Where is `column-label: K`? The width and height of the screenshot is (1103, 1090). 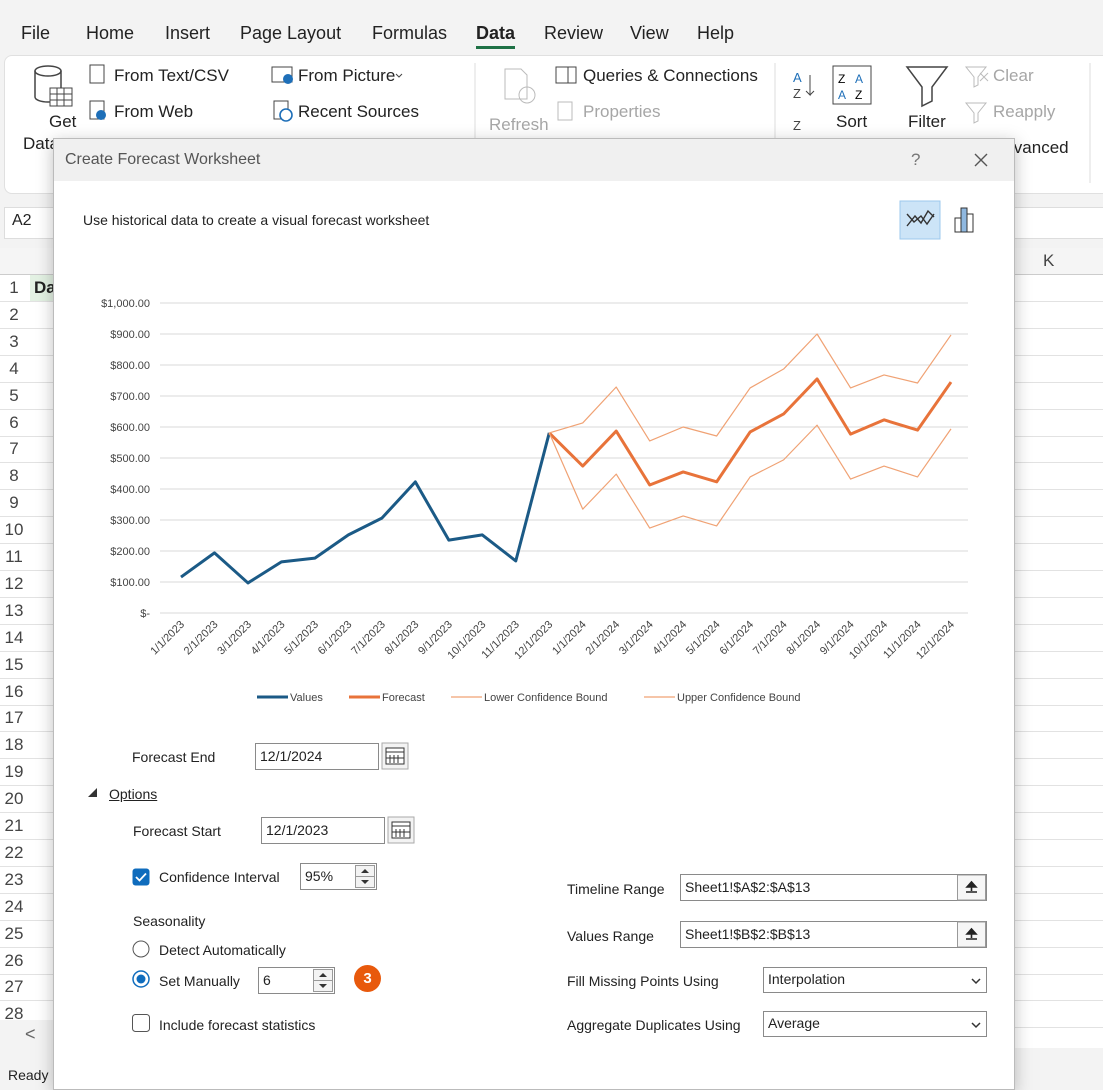
column-label: K is located at coordinates (1049, 260).